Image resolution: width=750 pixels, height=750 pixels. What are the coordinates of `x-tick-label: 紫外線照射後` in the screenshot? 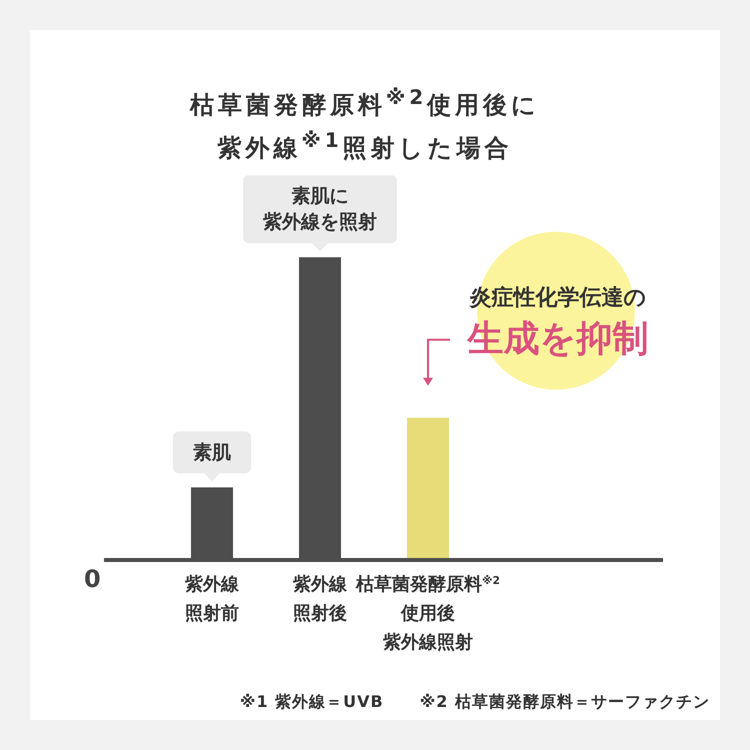 It's located at (320, 599).